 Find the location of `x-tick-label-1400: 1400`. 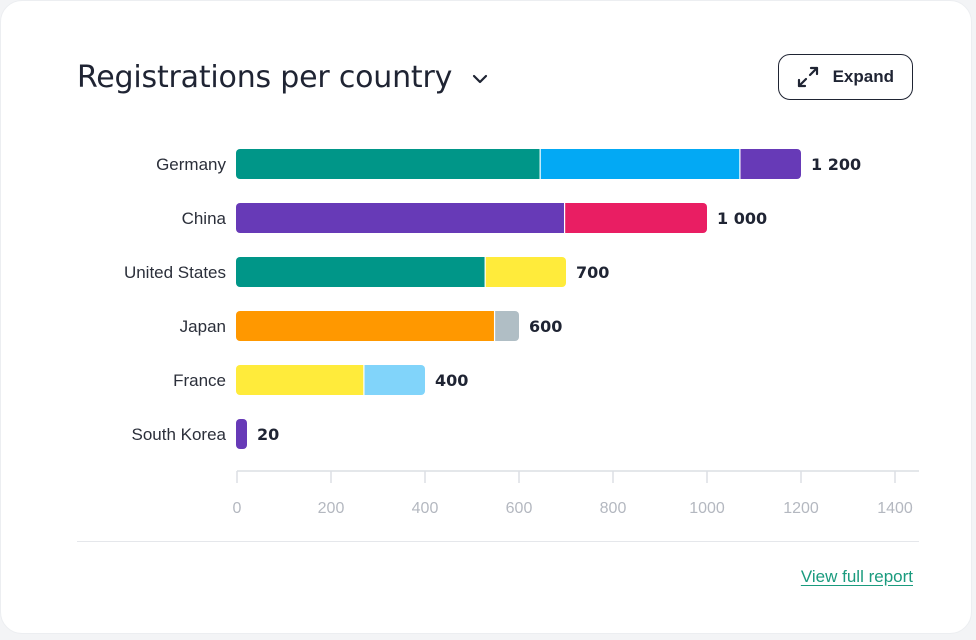

x-tick-label-1400: 1400 is located at coordinates (895, 508).